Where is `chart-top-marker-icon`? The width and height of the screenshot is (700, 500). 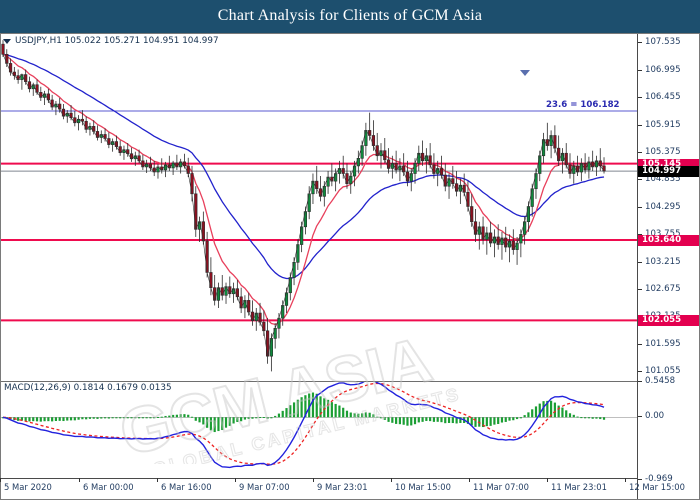 chart-top-marker-icon is located at coordinates (525, 73).